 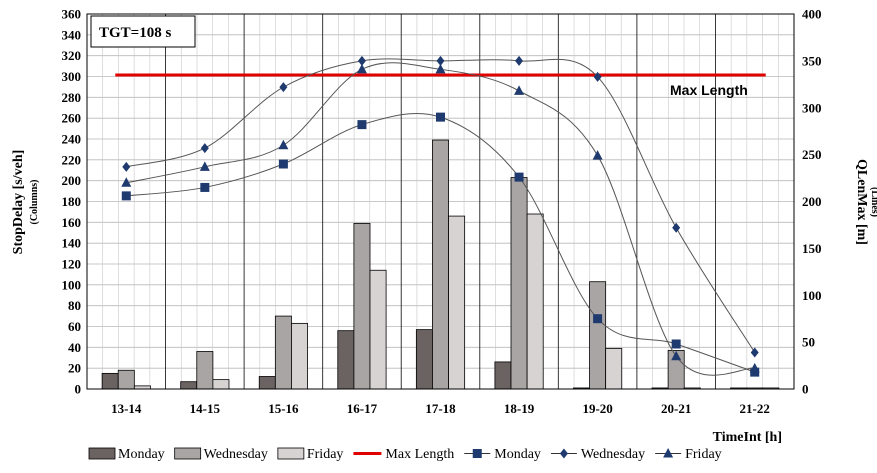 What do you see at coordinates (812, 201) in the screenshot?
I see `y2-tick-label: 200` at bounding box center [812, 201].